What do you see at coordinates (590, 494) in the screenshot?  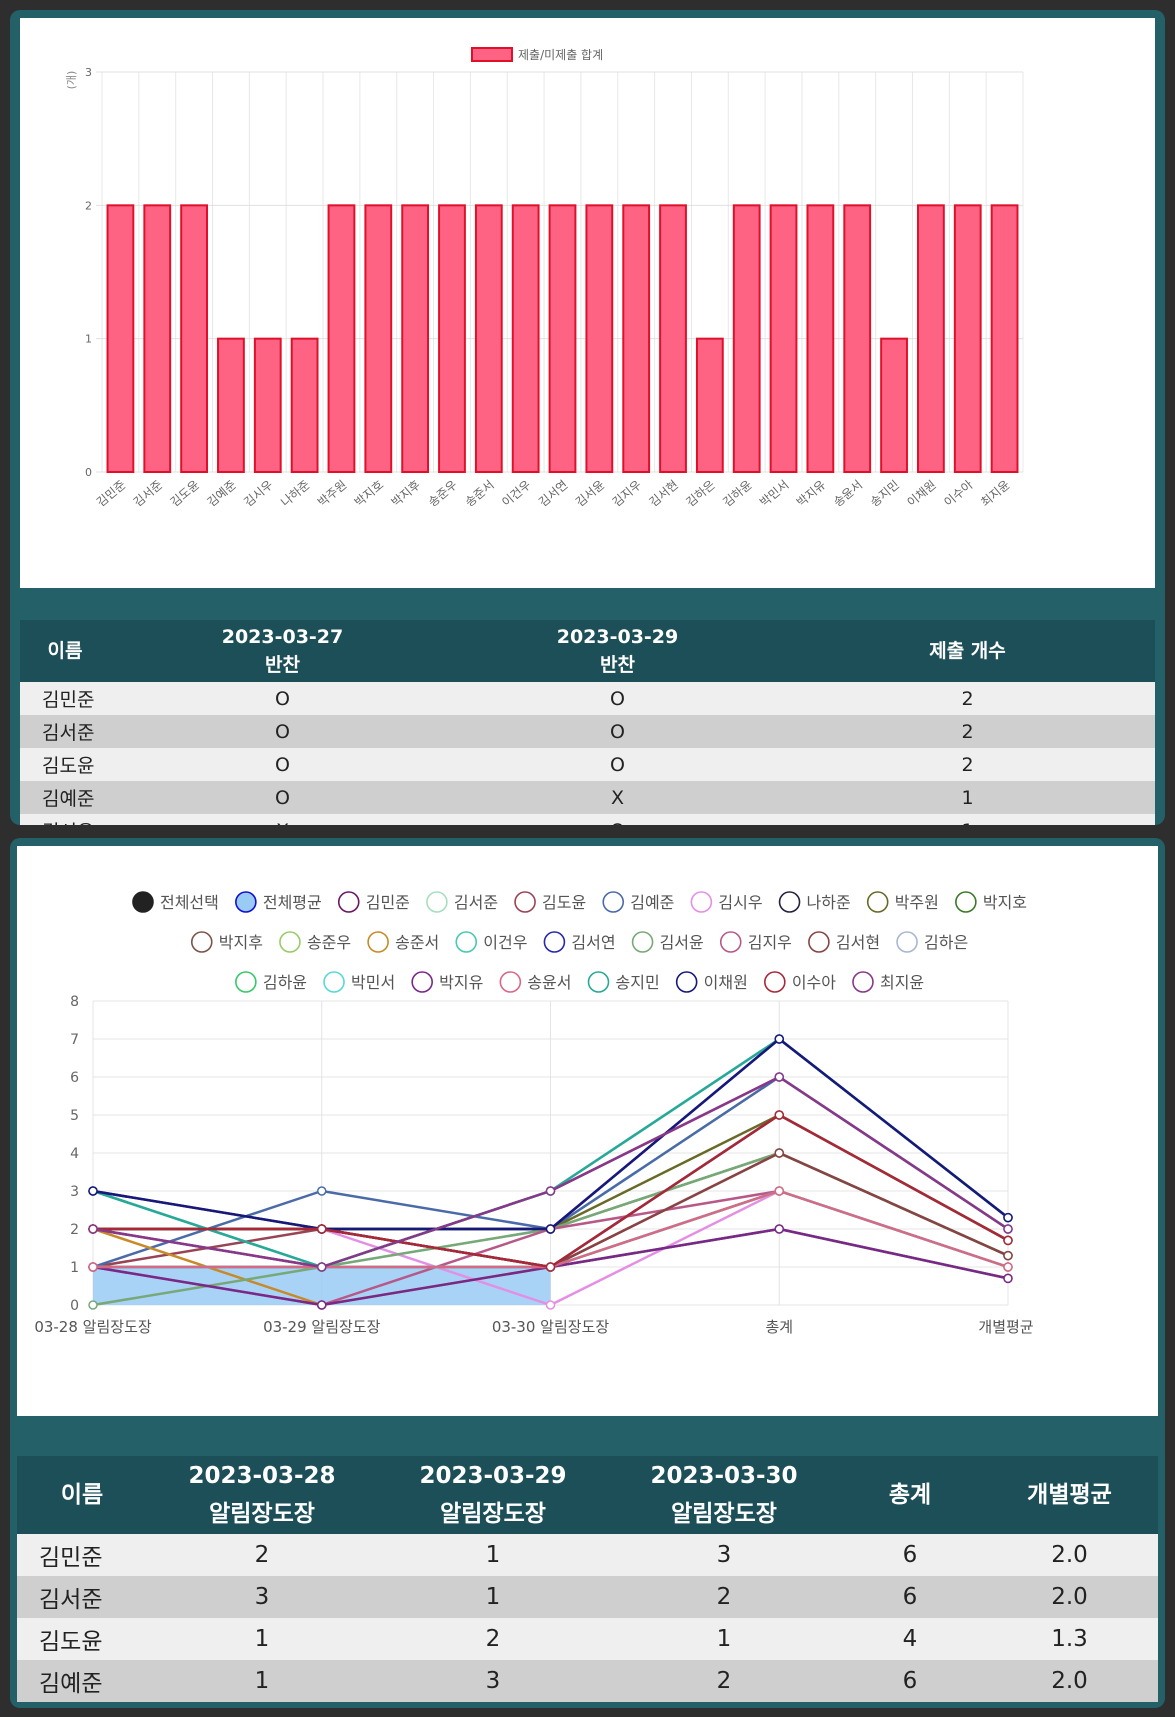 I see `x-tick-label: 김서윤` at bounding box center [590, 494].